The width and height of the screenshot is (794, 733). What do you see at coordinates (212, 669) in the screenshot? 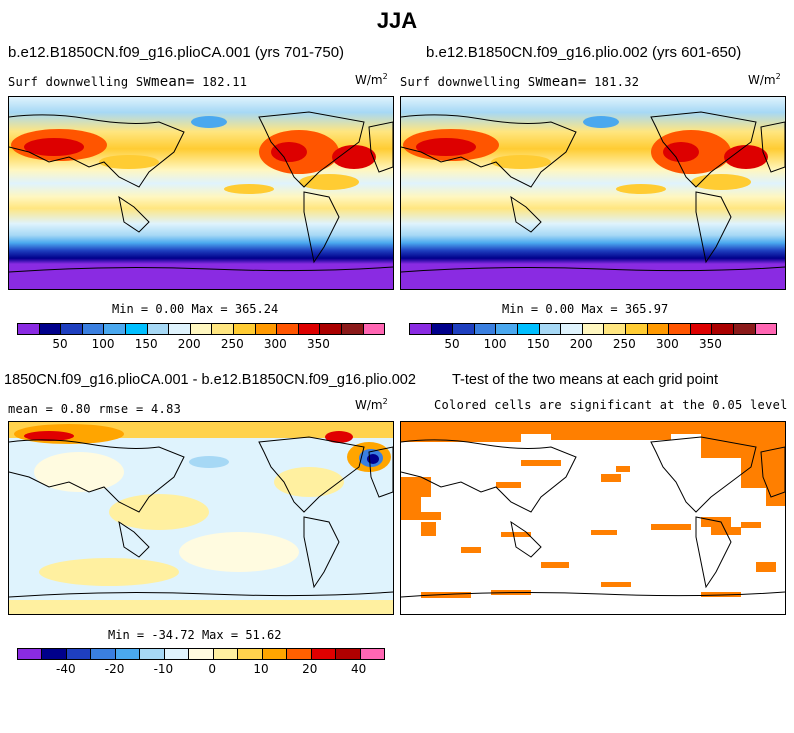
I see `colorbar-tick-label: 0` at bounding box center [212, 669].